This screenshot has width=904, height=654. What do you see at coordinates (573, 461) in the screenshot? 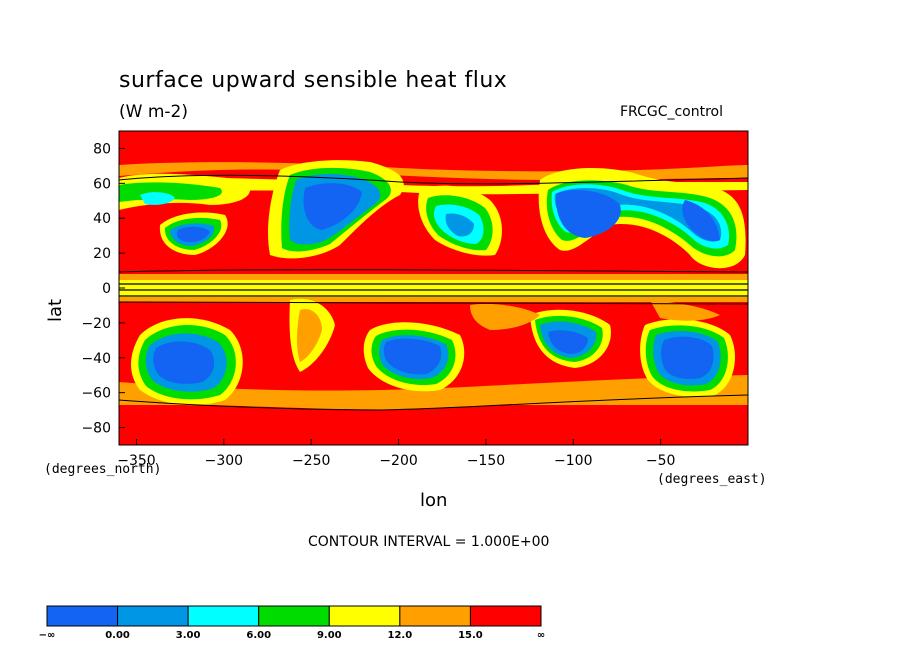
I see `x-tick-label: −100` at bounding box center [573, 461].